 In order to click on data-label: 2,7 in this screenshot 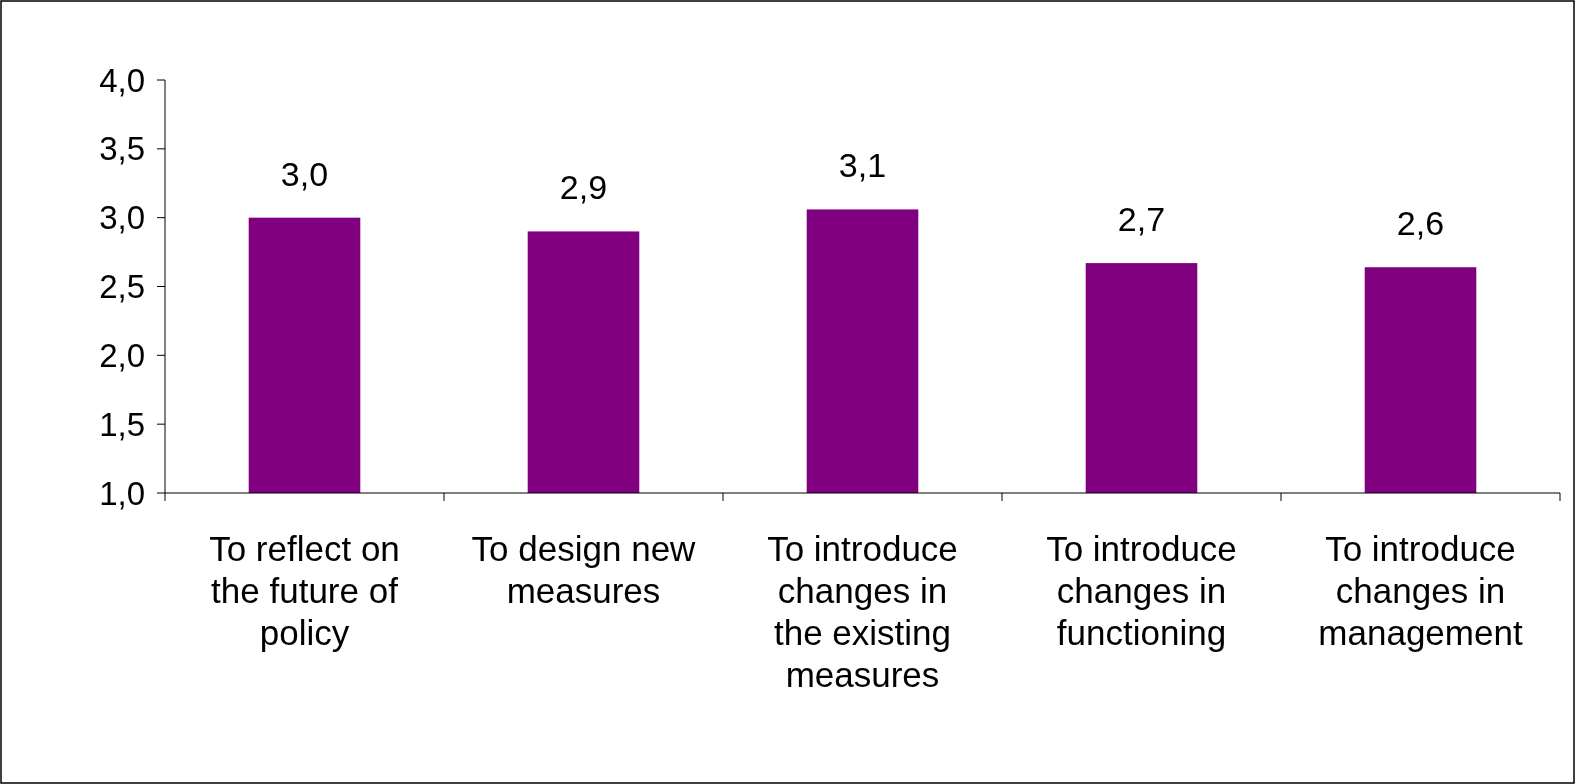, I will do `click(1141, 219)`.